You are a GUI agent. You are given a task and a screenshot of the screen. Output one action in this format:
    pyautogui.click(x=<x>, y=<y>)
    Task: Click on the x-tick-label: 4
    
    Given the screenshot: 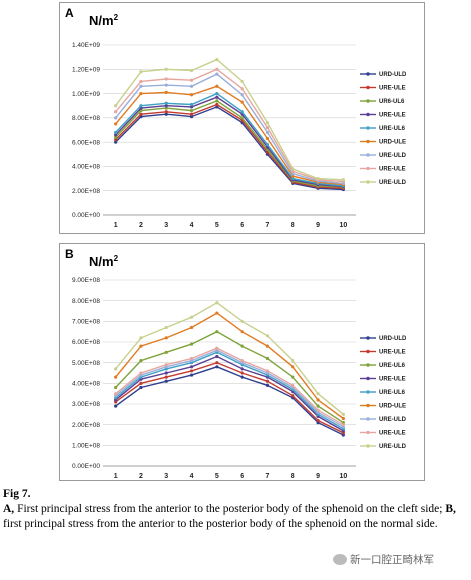 What is the action you would take?
    pyautogui.click(x=192, y=476)
    